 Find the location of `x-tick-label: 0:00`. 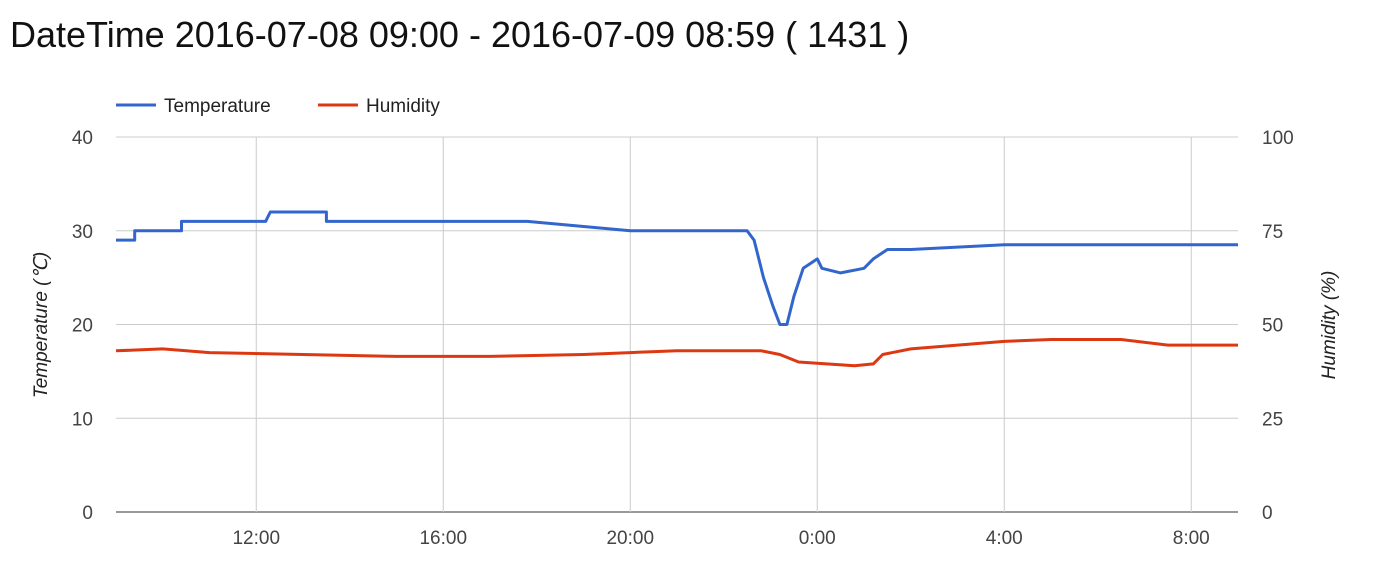

x-tick-label: 0:00 is located at coordinates (817, 538).